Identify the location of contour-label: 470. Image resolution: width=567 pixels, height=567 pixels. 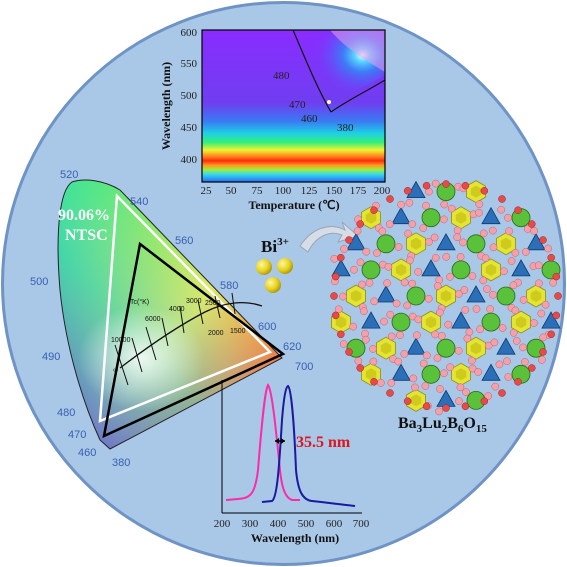
(297, 105).